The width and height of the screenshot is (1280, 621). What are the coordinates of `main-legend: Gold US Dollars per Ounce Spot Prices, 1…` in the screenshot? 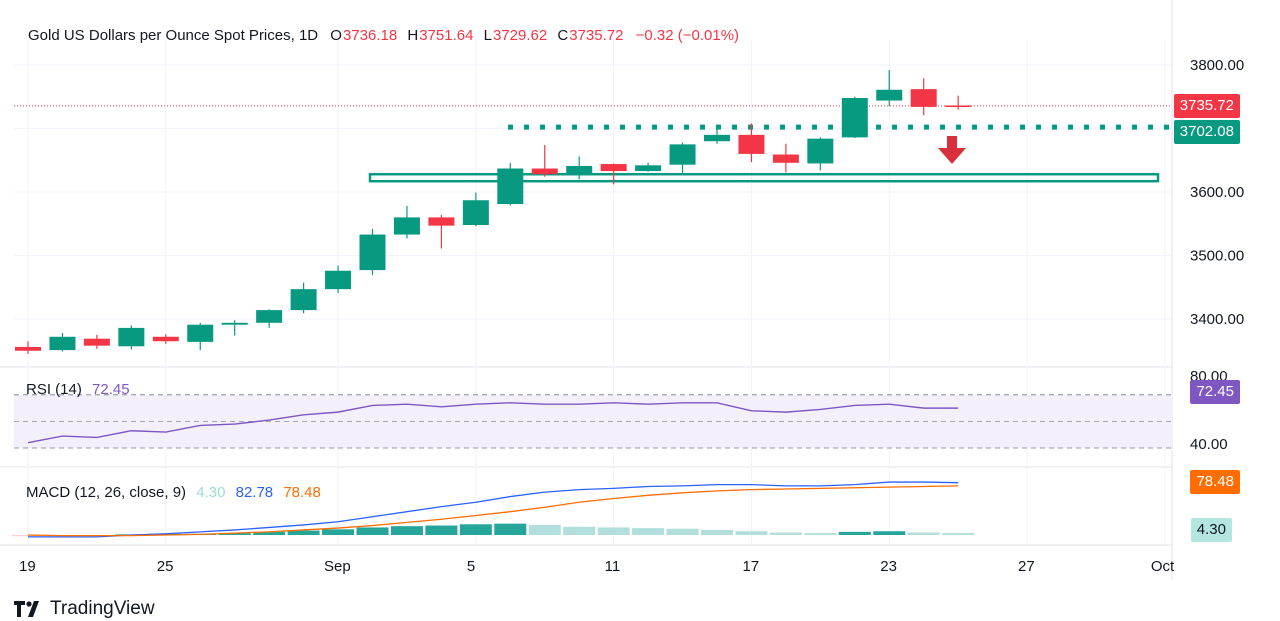 It's located at (383, 35).